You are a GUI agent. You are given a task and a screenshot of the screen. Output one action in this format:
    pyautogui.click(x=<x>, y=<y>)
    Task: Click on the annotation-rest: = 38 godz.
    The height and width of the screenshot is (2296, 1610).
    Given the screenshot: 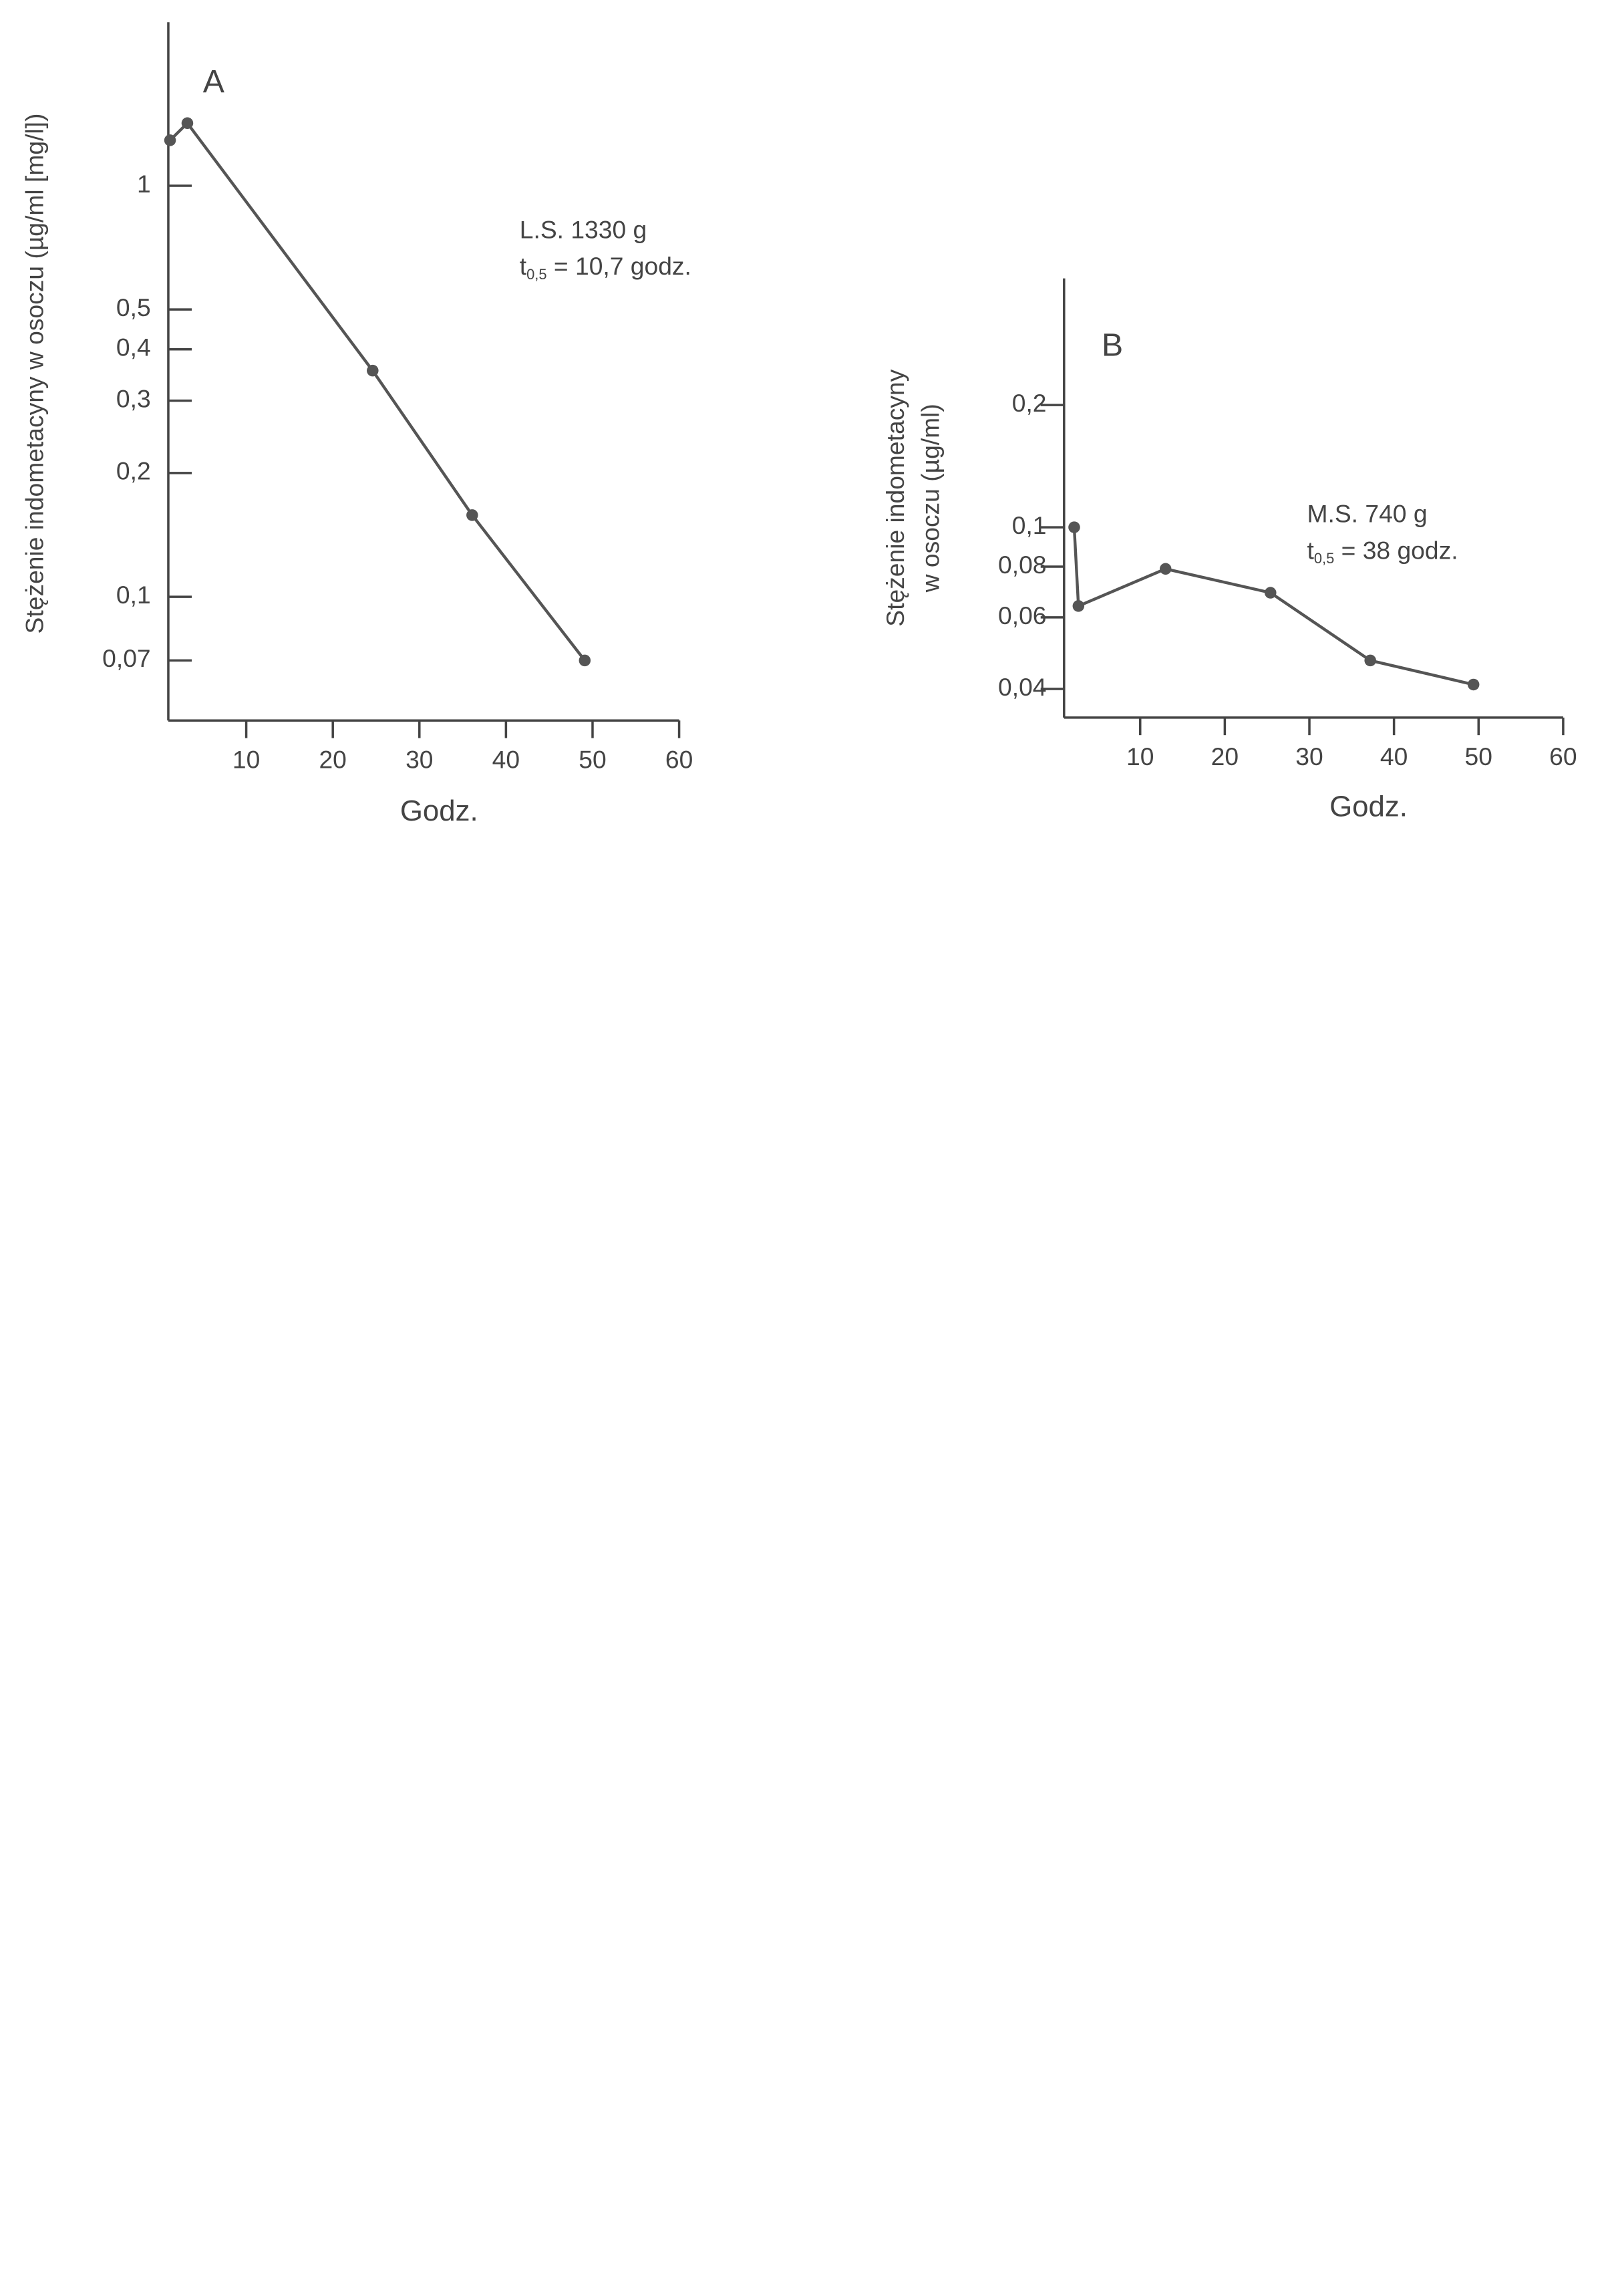 What is the action you would take?
    pyautogui.click(x=1396, y=550)
    